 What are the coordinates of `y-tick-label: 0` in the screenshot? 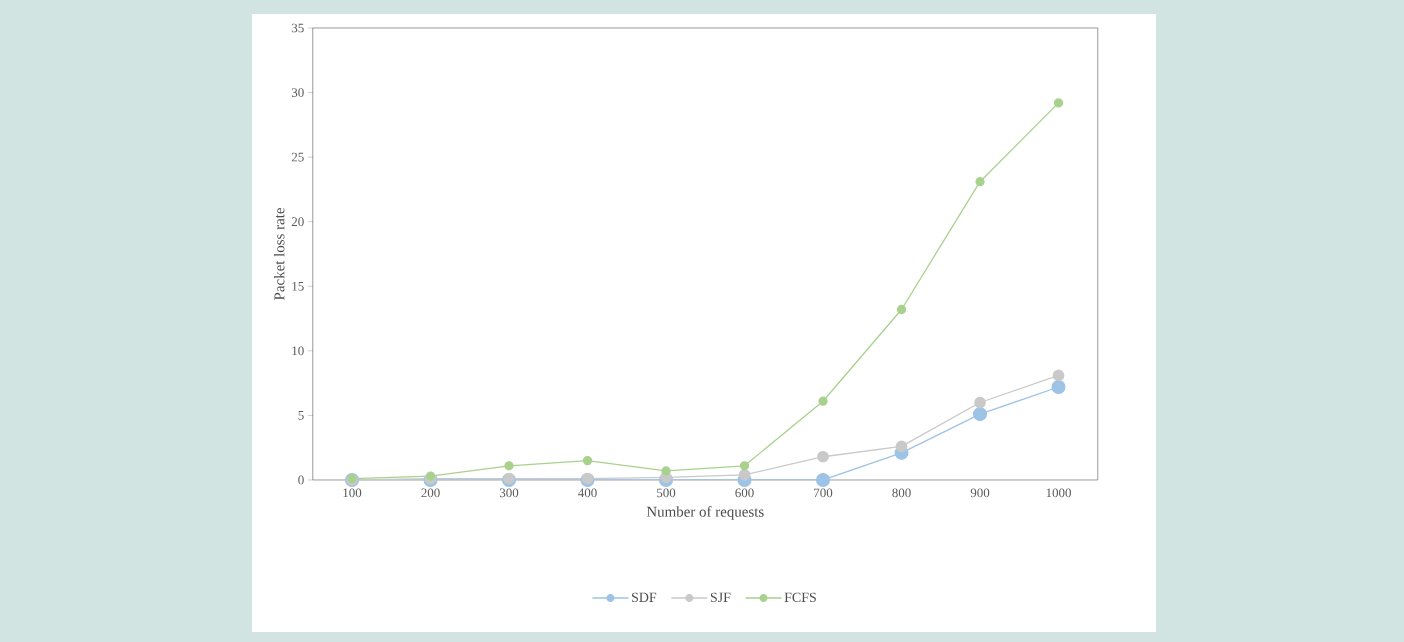 It's located at (301, 480).